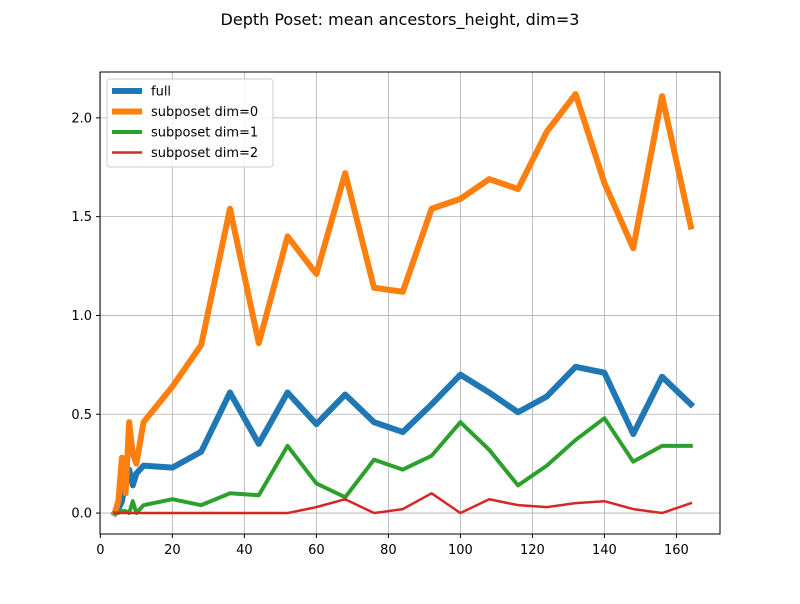  What do you see at coordinates (532, 550) in the screenshot?
I see `x-tick-label: 120` at bounding box center [532, 550].